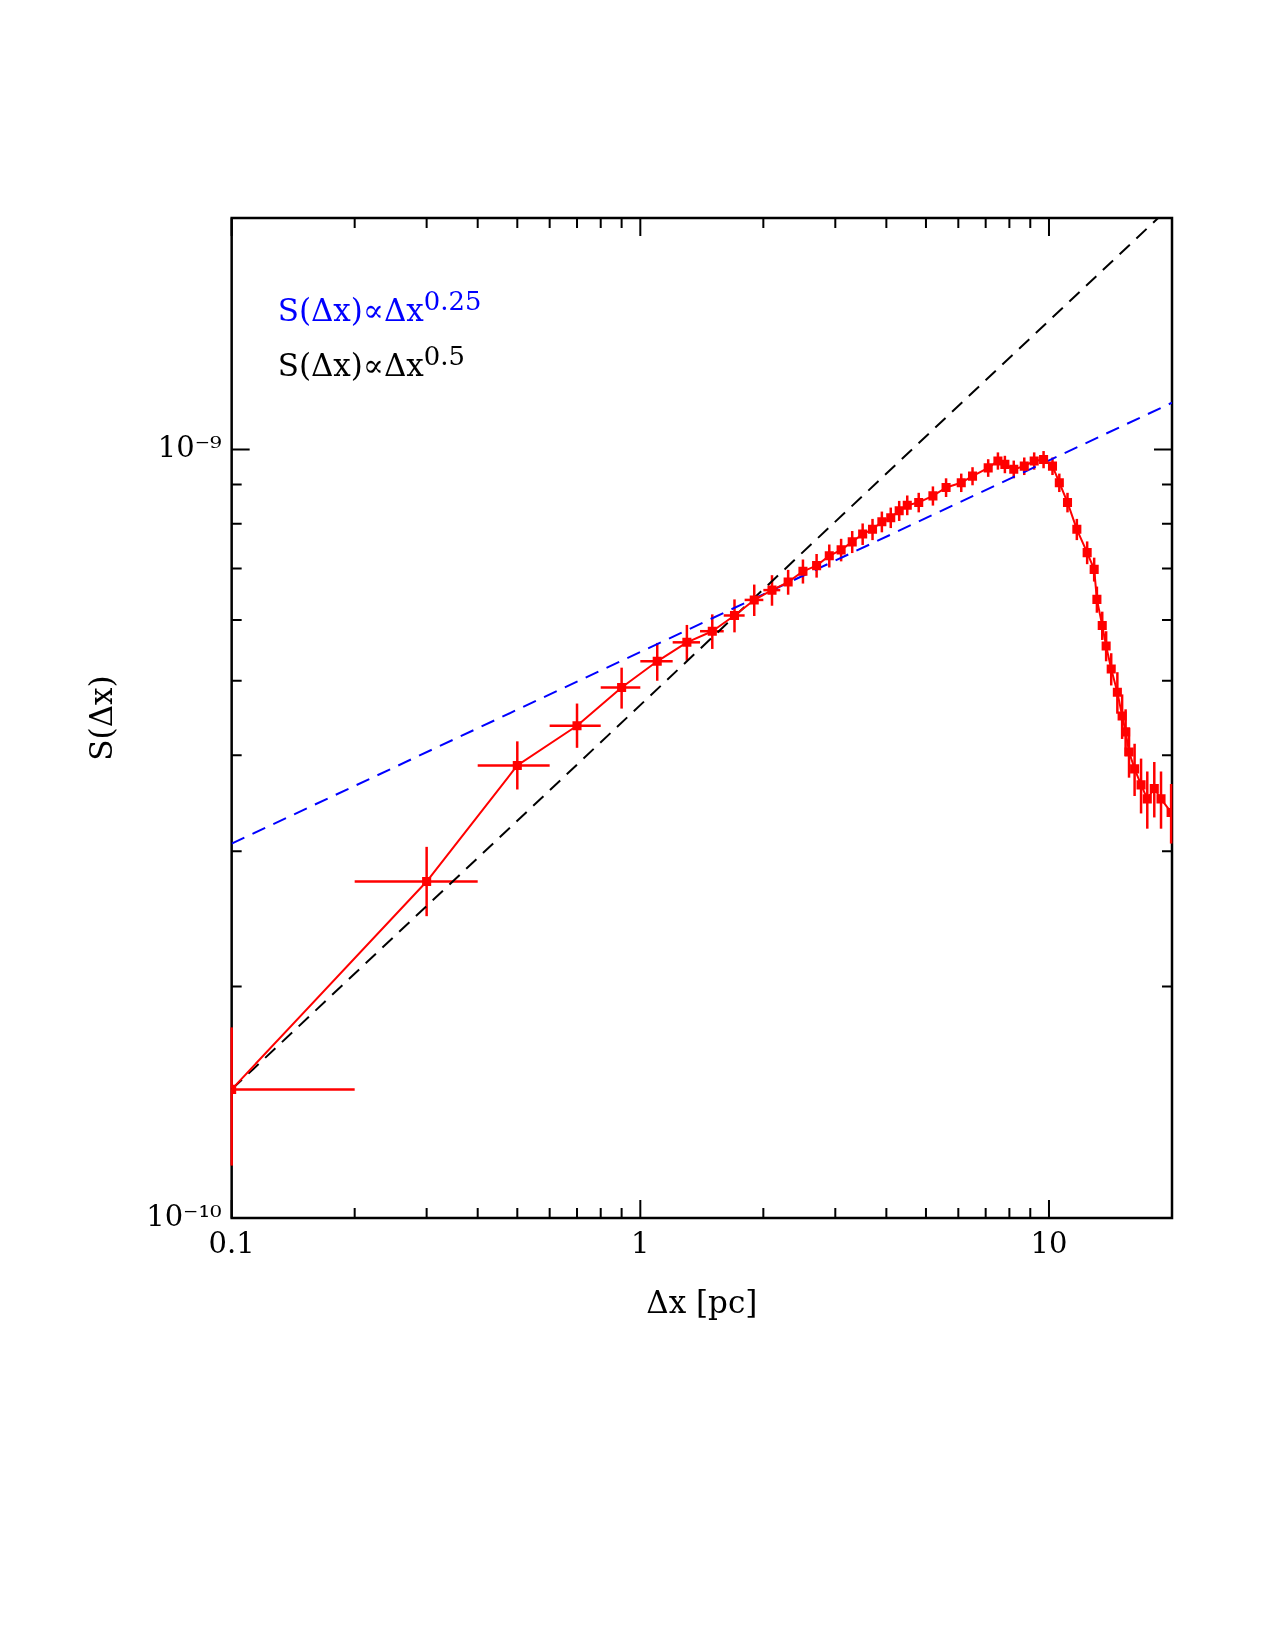 The height and width of the screenshot is (1650, 1275). I want to click on y-tick-label: 10⁻⁹, so click(189, 446).